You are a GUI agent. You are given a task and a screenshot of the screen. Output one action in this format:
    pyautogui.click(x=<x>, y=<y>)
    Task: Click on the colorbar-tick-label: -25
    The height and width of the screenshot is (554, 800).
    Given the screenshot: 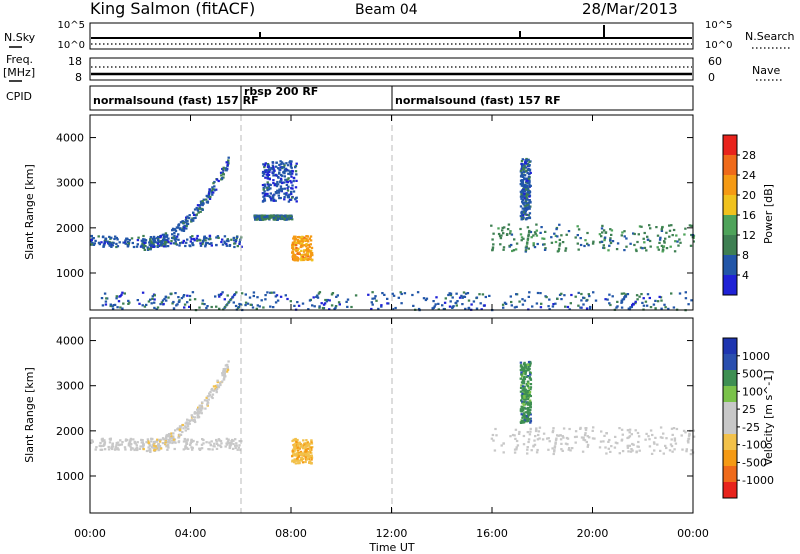 What is the action you would take?
    pyautogui.click(x=751, y=427)
    